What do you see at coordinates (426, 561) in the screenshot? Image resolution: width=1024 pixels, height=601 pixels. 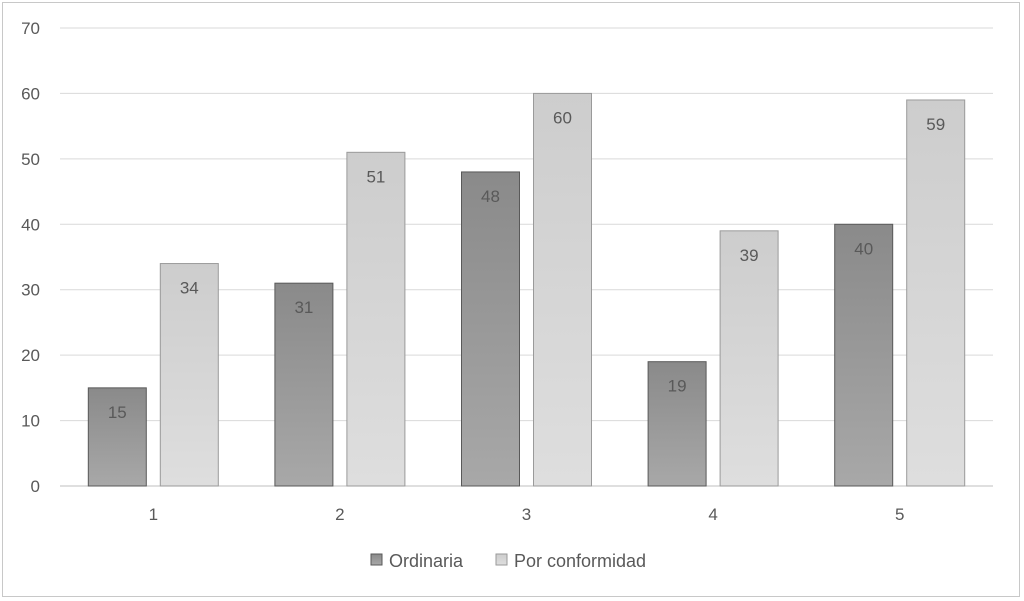 I see `legend-label-ordinaria: Ordinaria` at bounding box center [426, 561].